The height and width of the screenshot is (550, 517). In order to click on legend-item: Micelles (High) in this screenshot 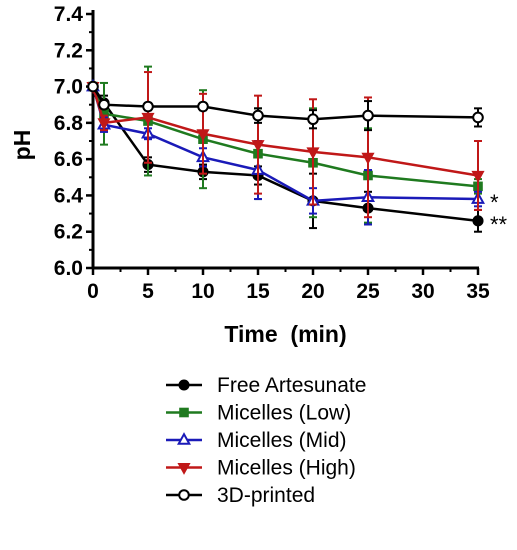, I will do `click(261, 468)`.